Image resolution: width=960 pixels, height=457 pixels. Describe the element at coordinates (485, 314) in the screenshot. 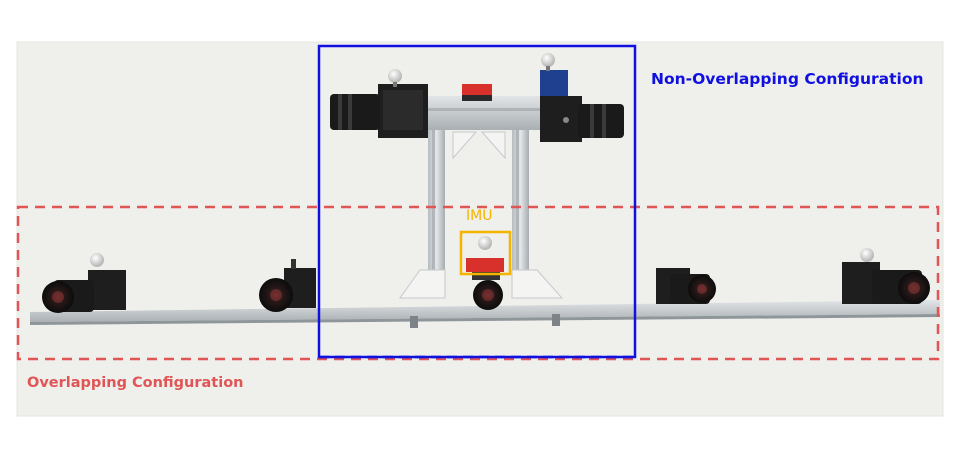

I see `rail` at that location.